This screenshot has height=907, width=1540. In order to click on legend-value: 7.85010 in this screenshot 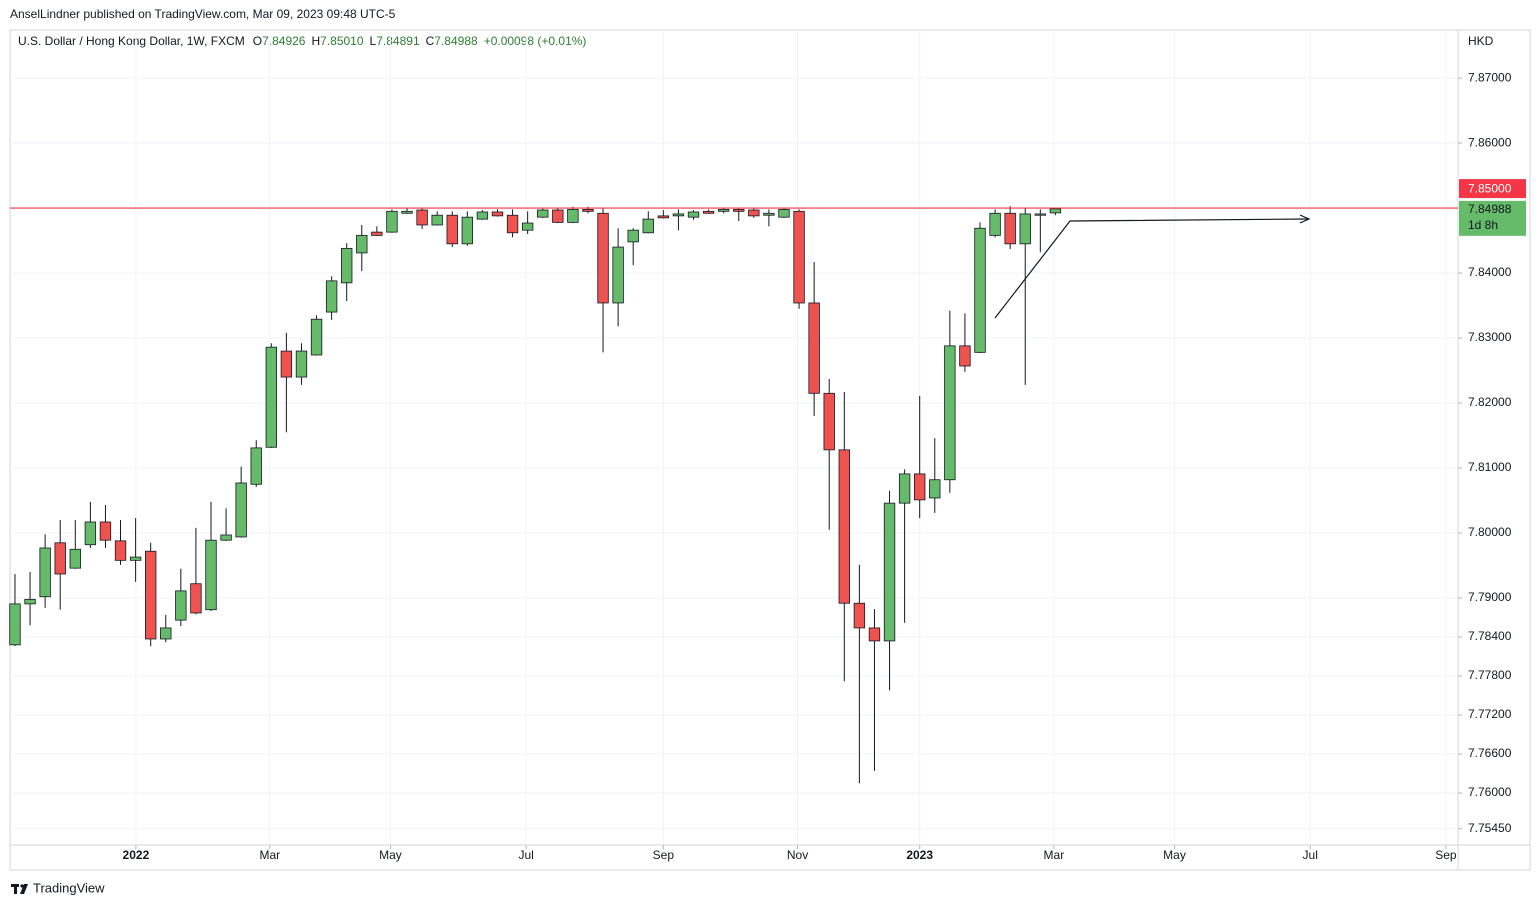, I will do `click(342, 41)`.